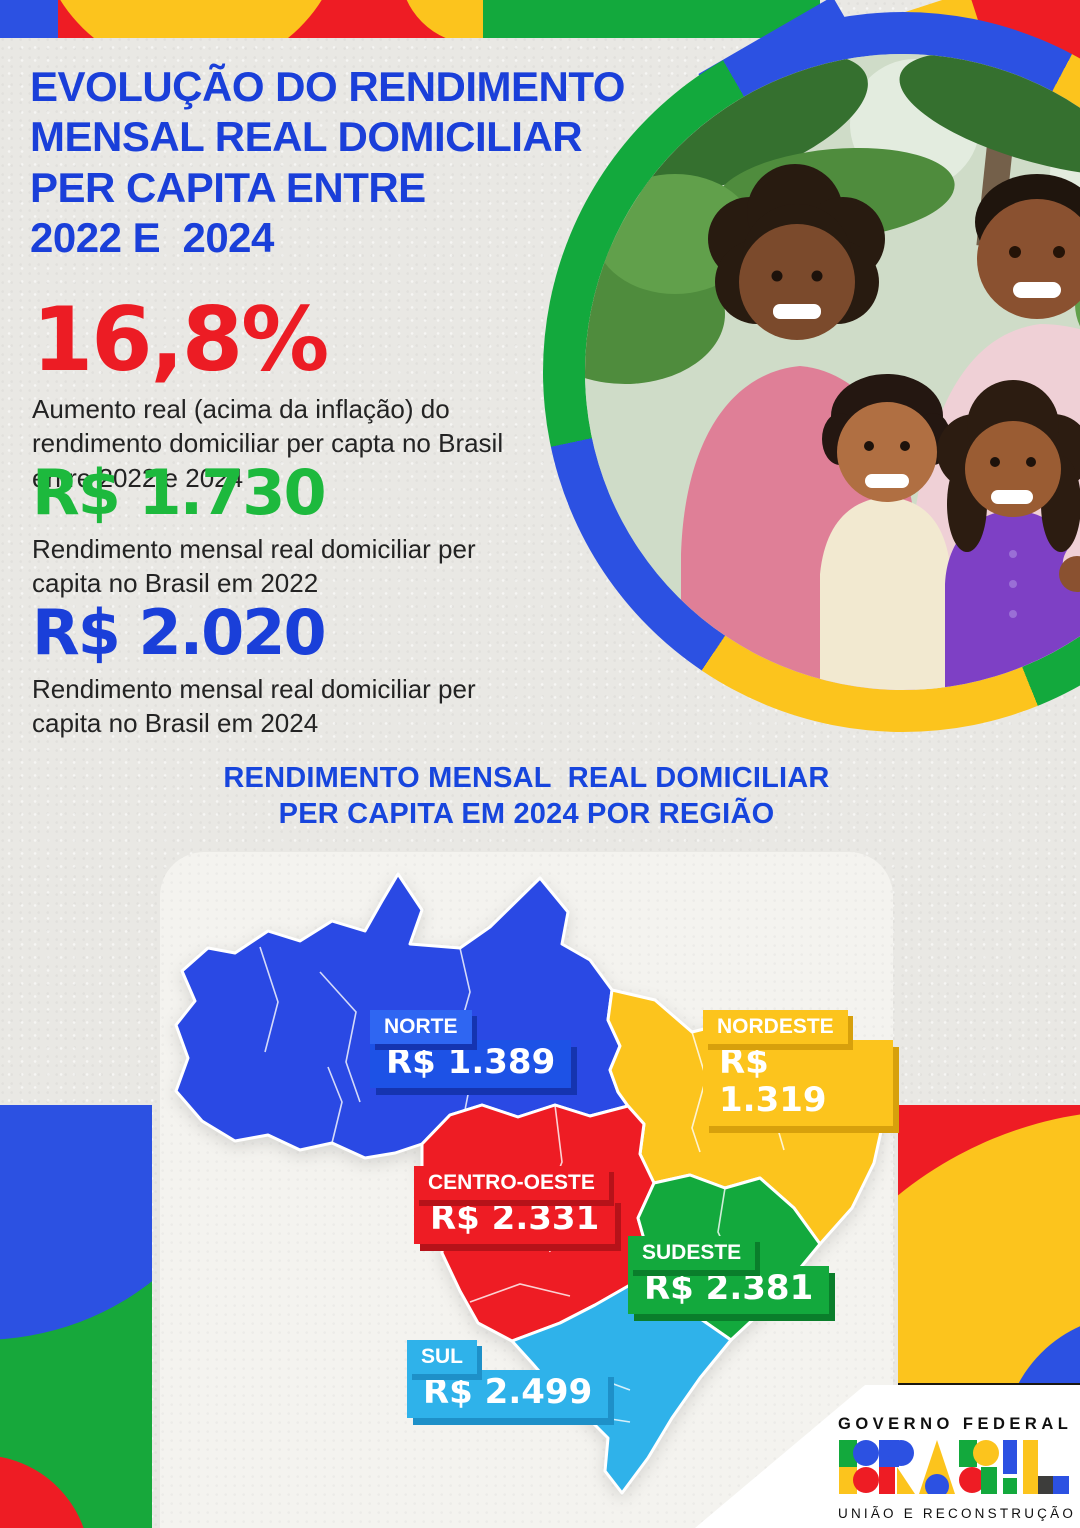 This screenshot has width=1080, height=1528. I want to click on map-section-title-line: PER CAPITA EM 2024 POR REGIÃO, so click(526, 814).